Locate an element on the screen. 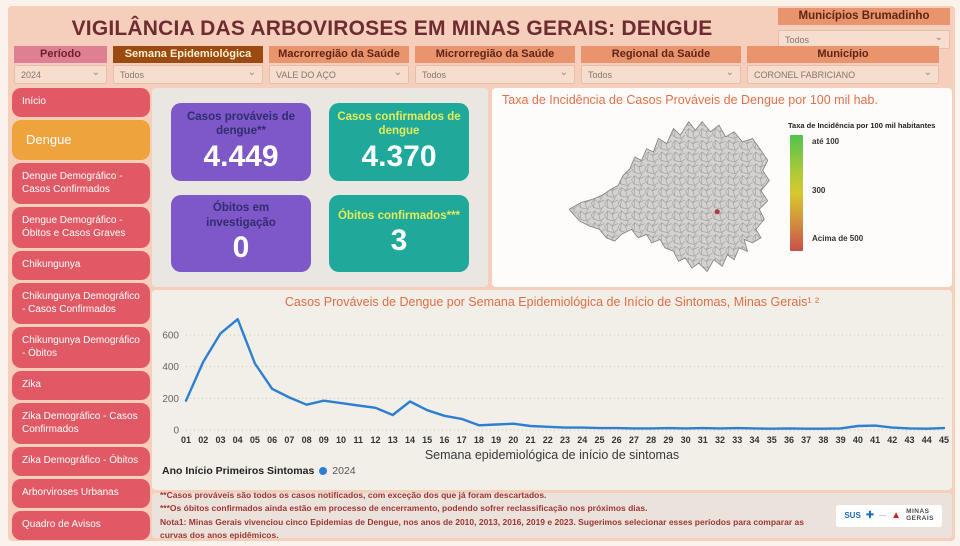 The height and width of the screenshot is (546, 960). kpi-value: 4.370 is located at coordinates (399, 156).